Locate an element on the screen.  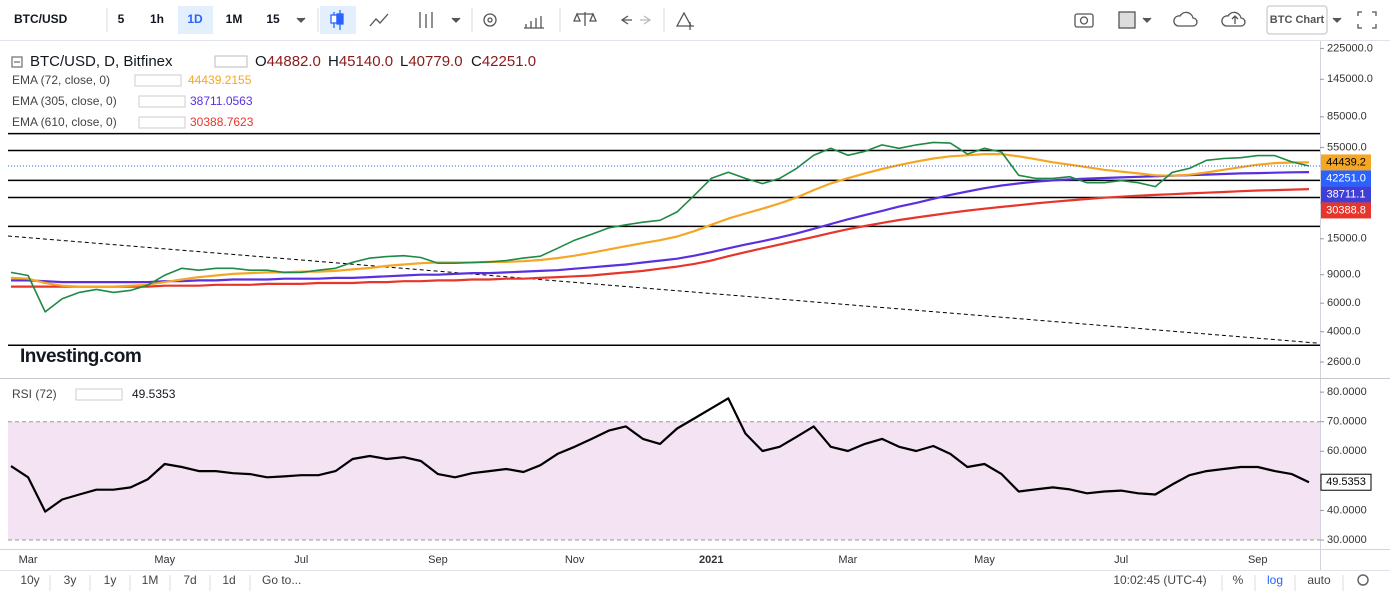
y-tick-label: 70.0000 is located at coordinates (1347, 422).